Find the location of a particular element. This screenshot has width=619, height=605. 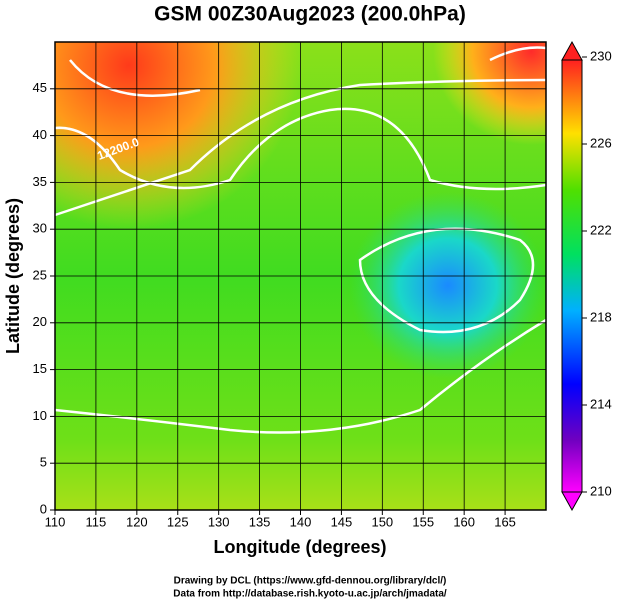

colorbar-tick-label: 222 is located at coordinates (601, 229).